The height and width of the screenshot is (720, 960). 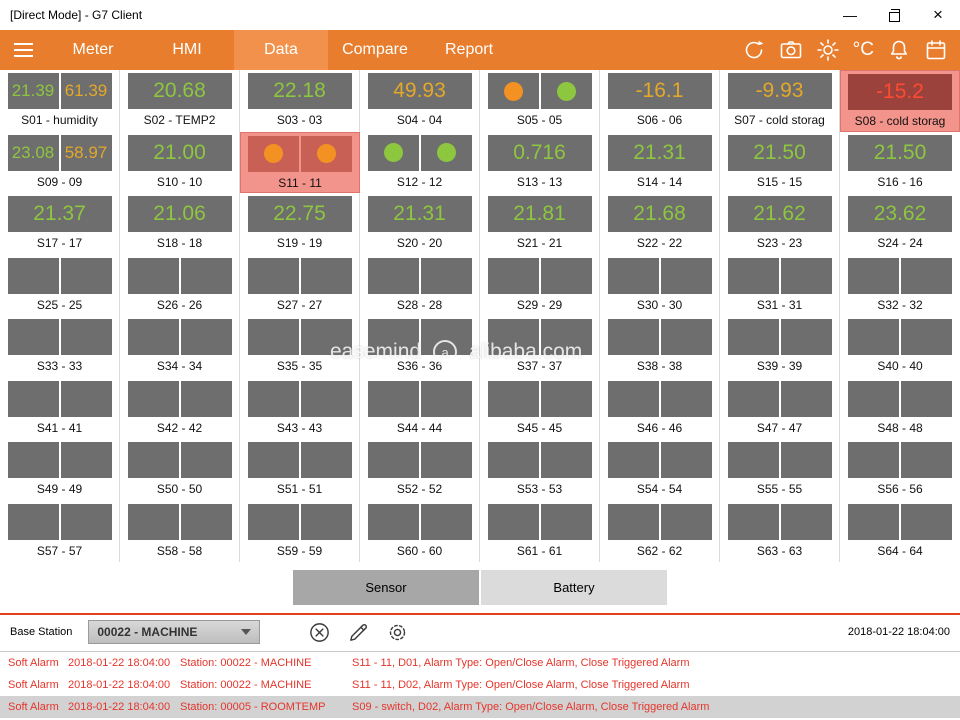 What do you see at coordinates (420, 470) in the screenshot?
I see `sensor-tile-s52: S52 - 52` at bounding box center [420, 470].